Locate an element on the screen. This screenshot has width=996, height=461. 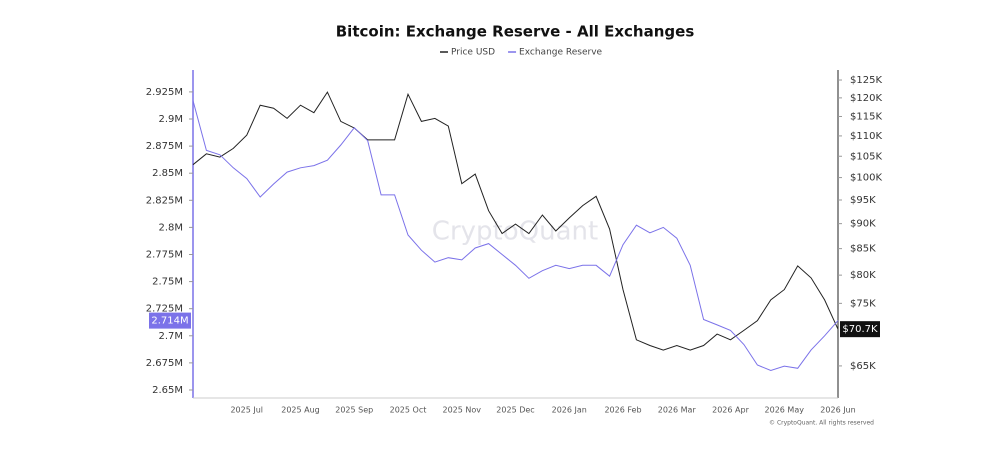
y2-tick-label: $100K is located at coordinates (866, 178).